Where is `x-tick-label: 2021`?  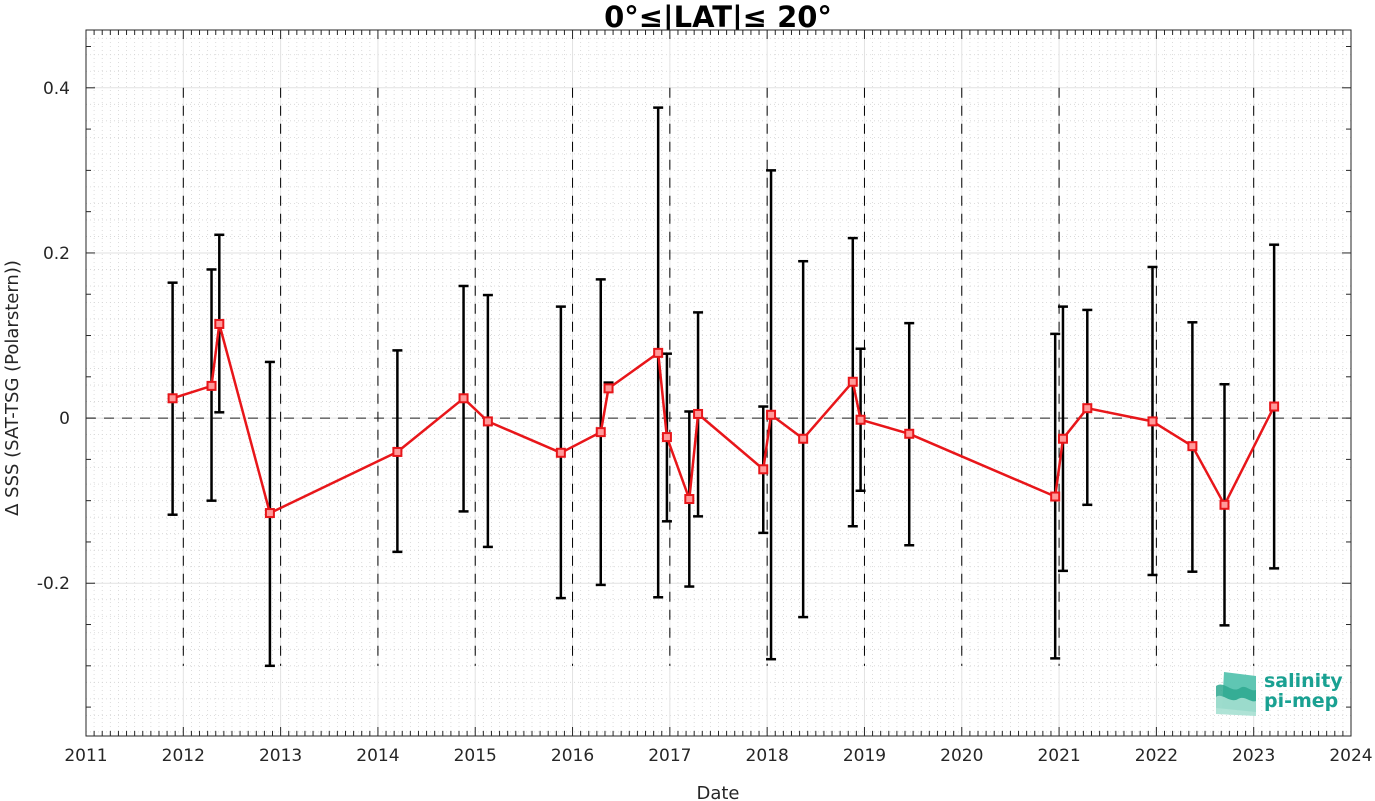
x-tick-label: 2021 is located at coordinates (1058, 756).